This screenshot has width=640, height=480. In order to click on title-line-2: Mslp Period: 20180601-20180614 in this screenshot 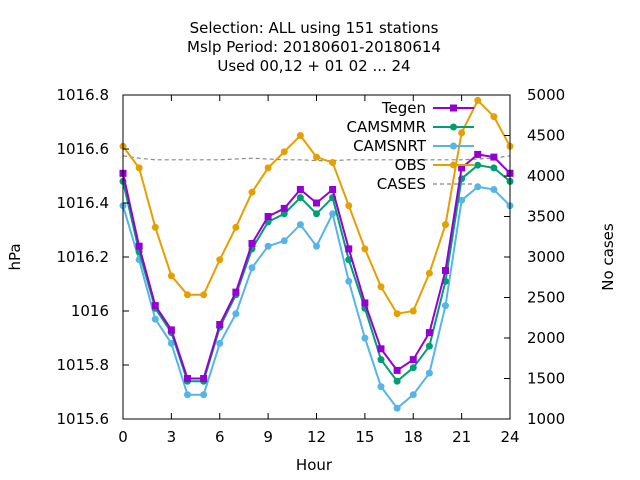, I will do `click(314, 47)`.